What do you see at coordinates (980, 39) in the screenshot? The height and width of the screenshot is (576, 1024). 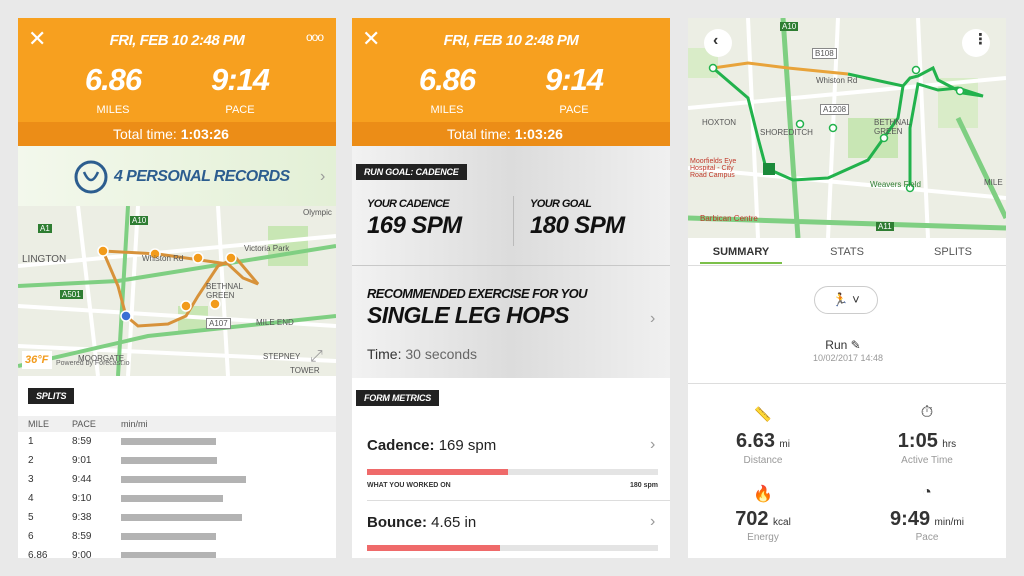 I see `menu-button: ⋮` at bounding box center [980, 39].